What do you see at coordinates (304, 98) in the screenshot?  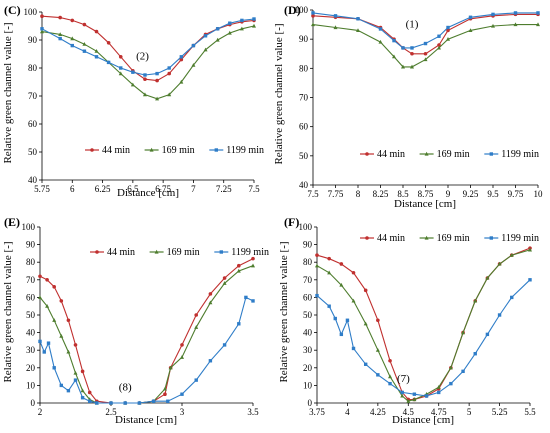 I see `y-tick-label: 70` at bounding box center [304, 98].